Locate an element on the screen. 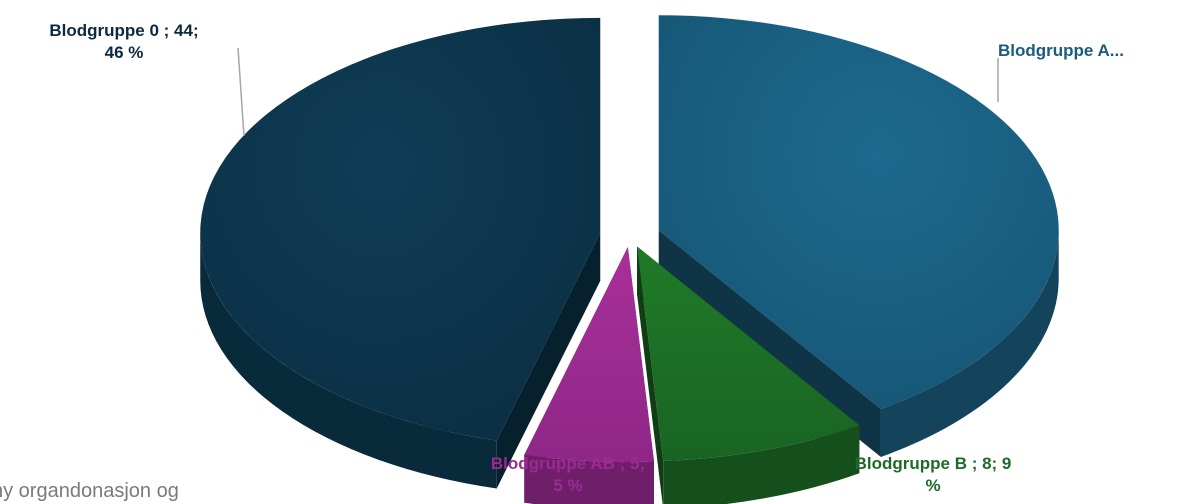 The image size is (1188, 504). pie-slice-edge-blodgruppe-a is located at coordinates (969, 343).